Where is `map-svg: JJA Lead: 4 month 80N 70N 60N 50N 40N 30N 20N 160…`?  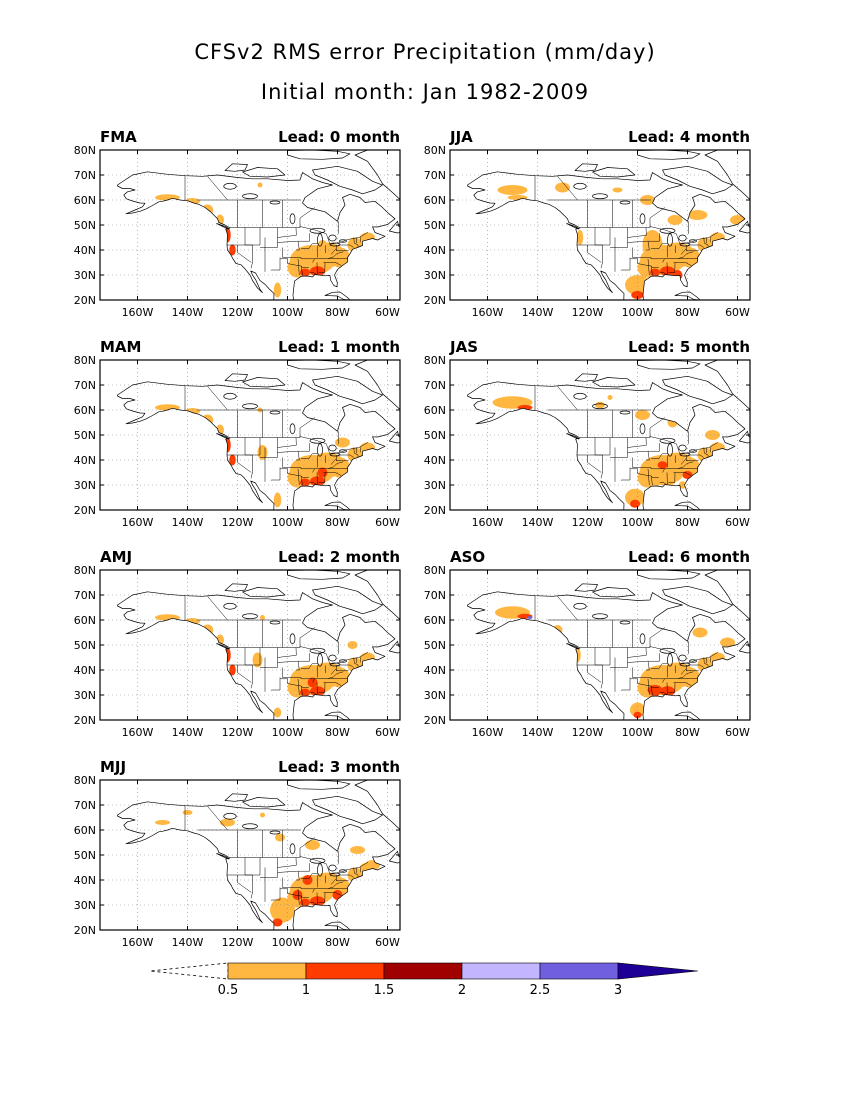
map-svg: JJA Lead: 4 month 80N 70N 60N 50N 40N 30N 20N 160… is located at coordinates (587, 223).